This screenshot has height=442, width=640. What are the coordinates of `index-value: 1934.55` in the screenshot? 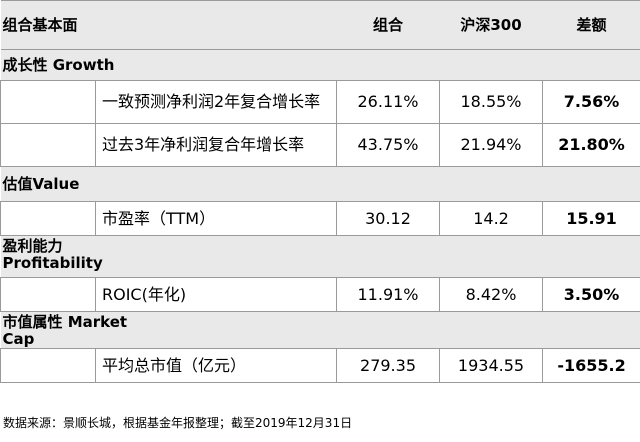 It's located at (491, 365).